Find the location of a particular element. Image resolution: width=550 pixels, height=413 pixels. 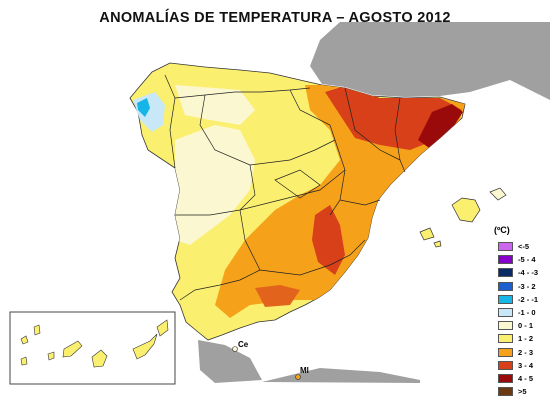

legend-item: 4 - 5 is located at coordinates (518, 378).